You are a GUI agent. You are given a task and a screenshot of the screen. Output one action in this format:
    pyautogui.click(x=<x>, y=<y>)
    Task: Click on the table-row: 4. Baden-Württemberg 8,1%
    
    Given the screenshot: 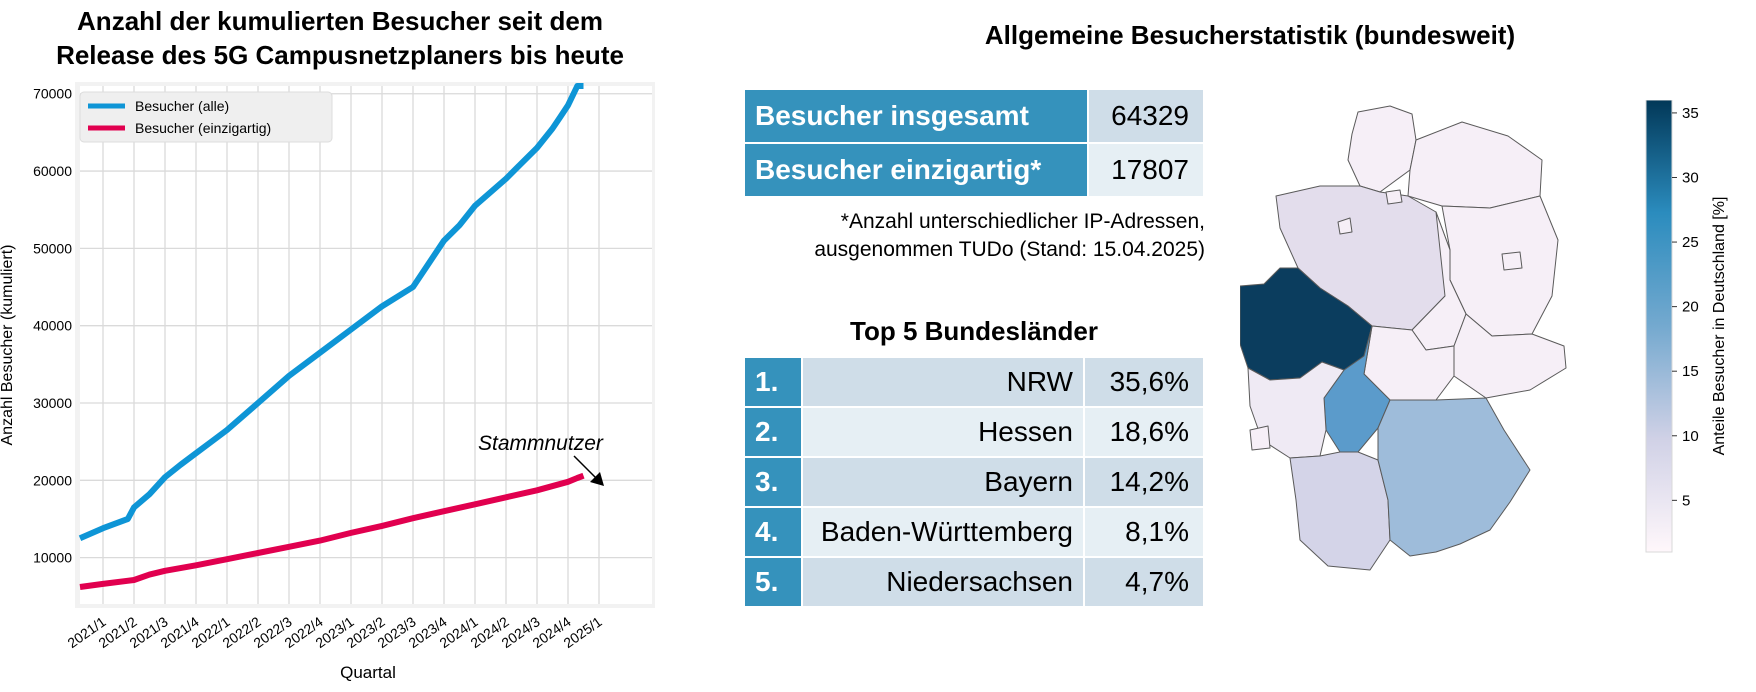 What is the action you would take?
    pyautogui.click(x=974, y=532)
    